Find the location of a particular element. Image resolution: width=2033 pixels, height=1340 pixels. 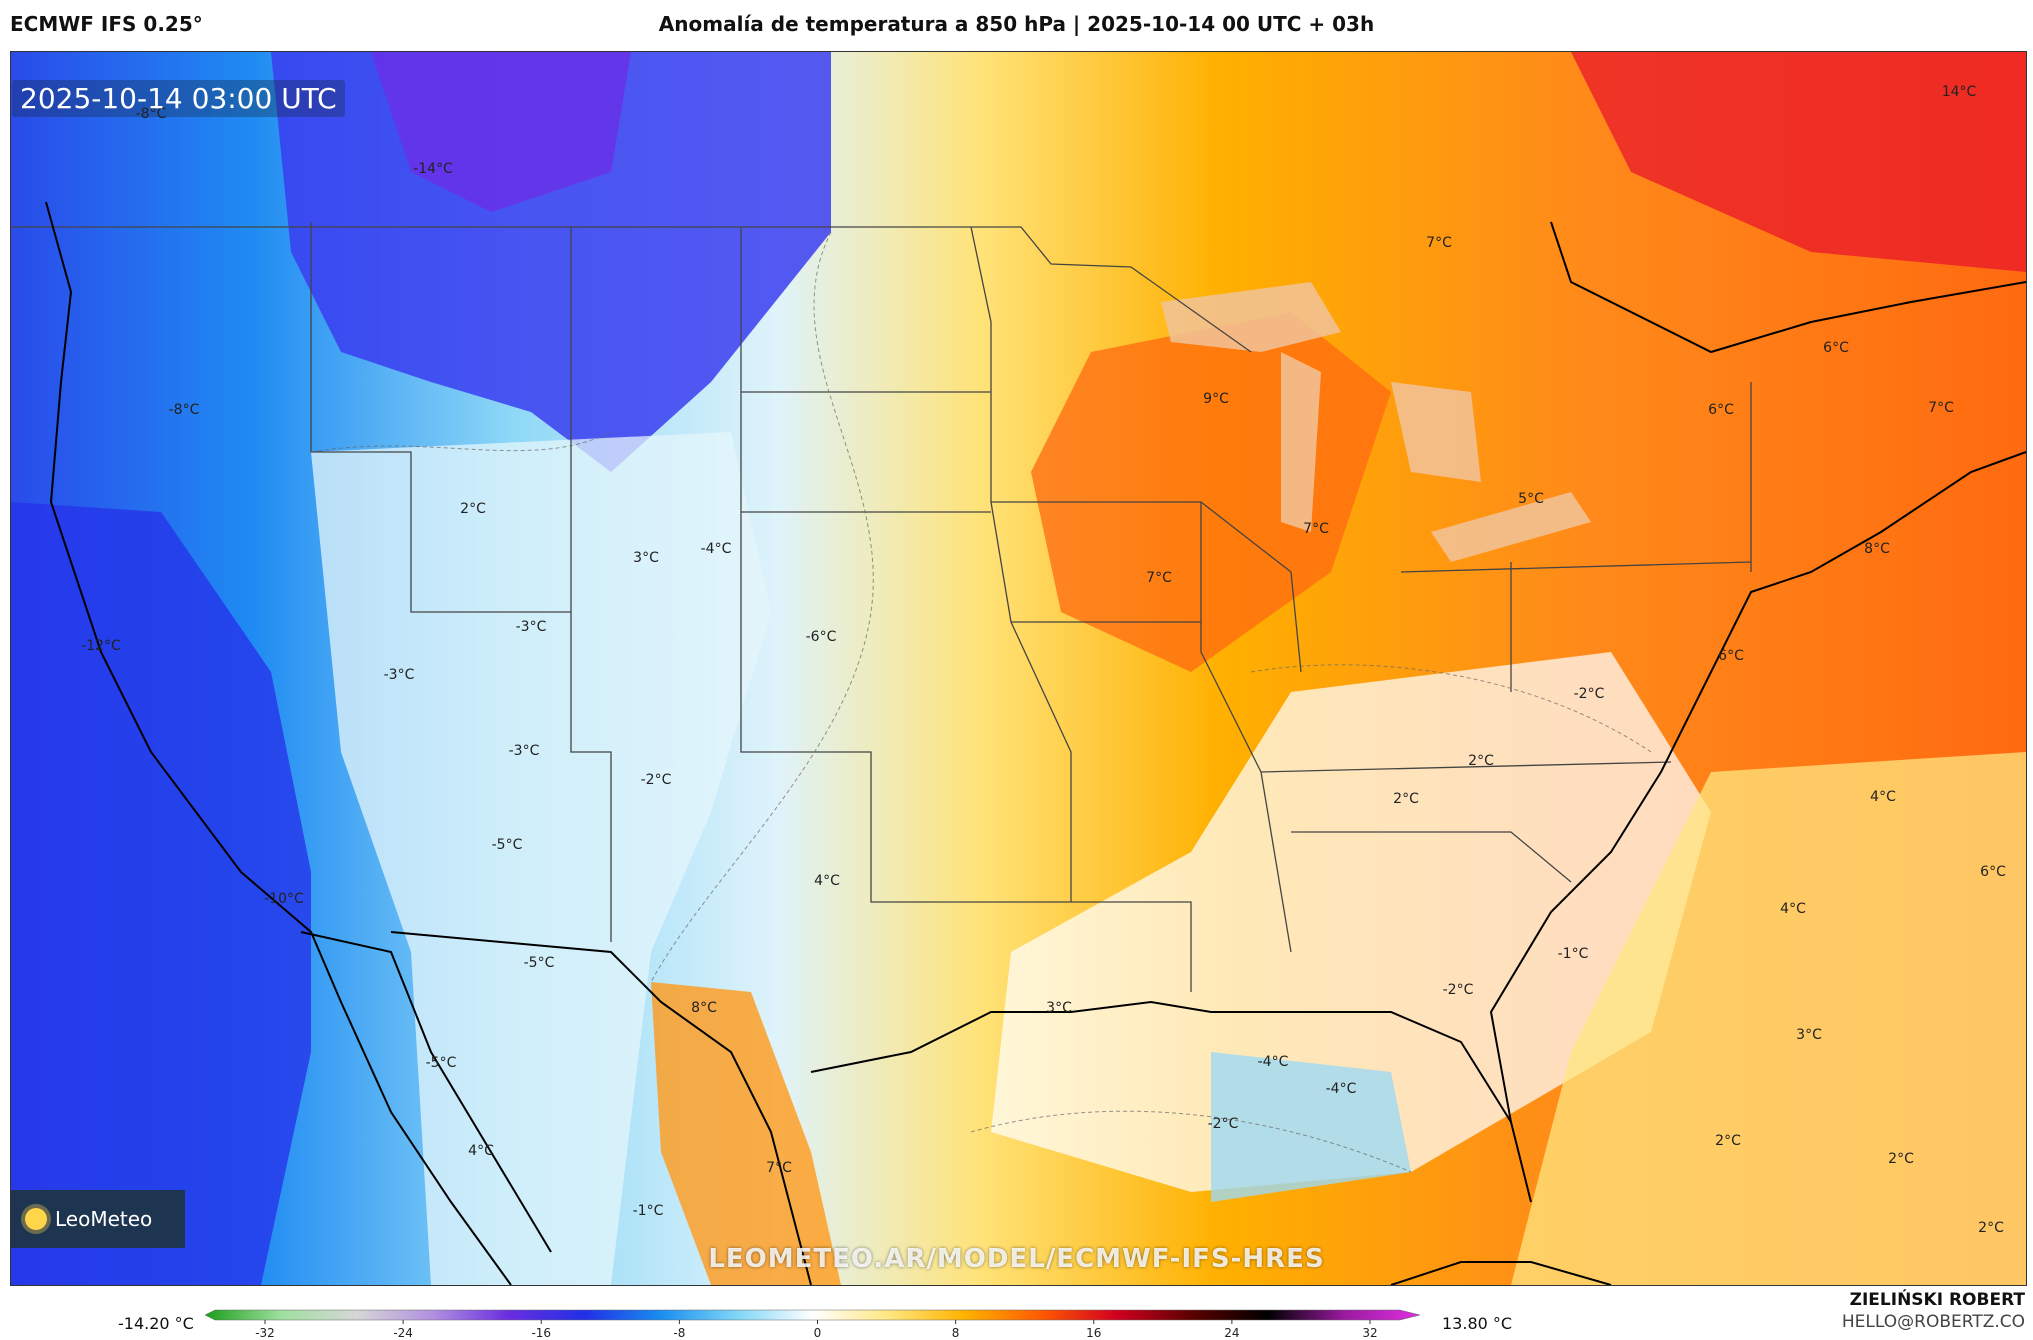

sun-icon is located at coordinates (36, 1219).